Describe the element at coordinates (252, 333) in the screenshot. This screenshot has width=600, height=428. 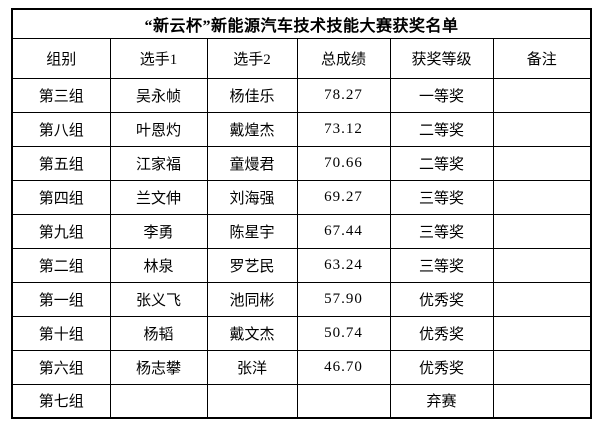
I see `cell-player2: 戴文杰` at that location.